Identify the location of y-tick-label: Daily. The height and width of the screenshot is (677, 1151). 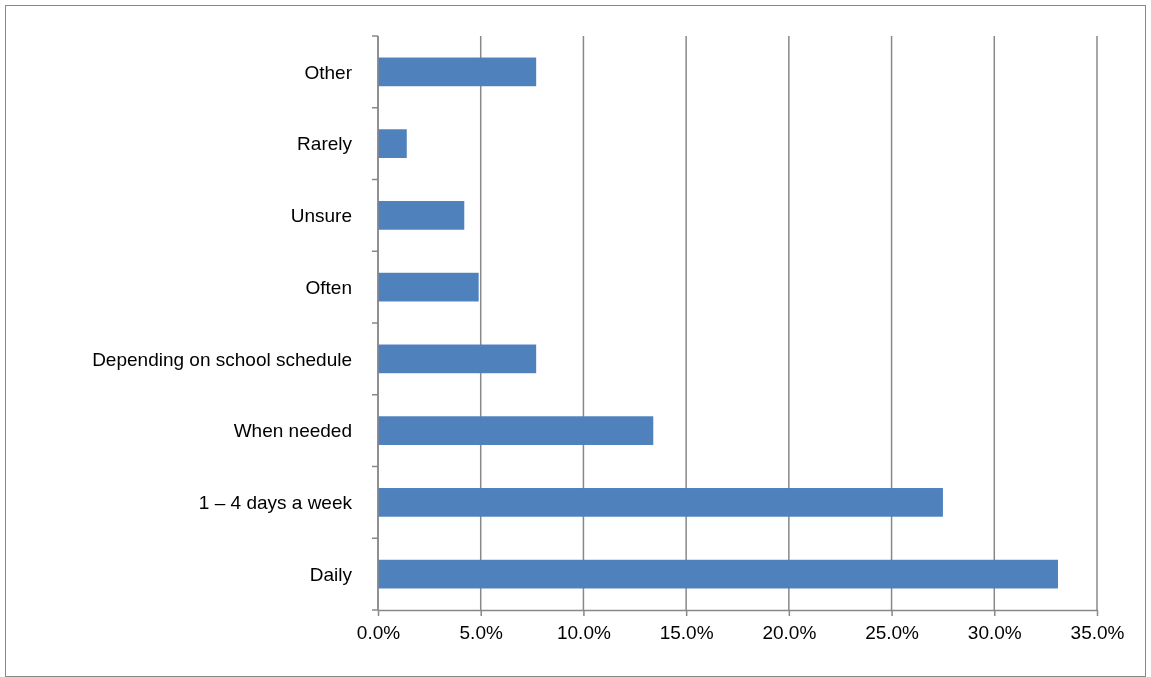
(331, 574).